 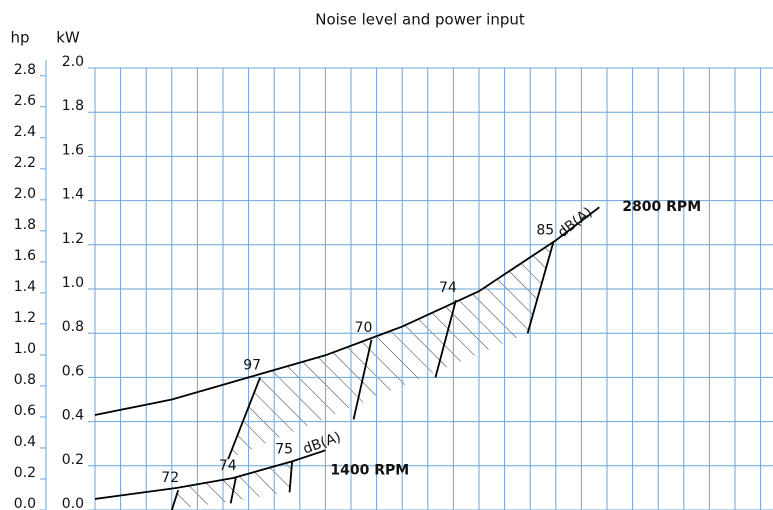 What do you see at coordinates (25, 473) in the screenshot?
I see `y2-tick-label: 0.2` at bounding box center [25, 473].